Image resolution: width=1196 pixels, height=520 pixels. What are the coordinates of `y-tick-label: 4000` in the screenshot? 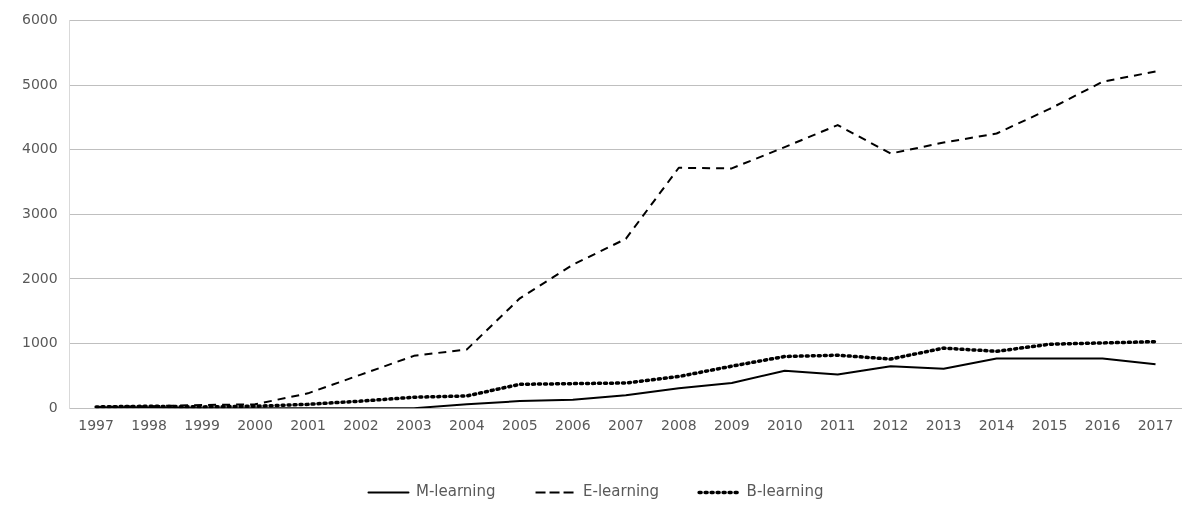 It's located at (39, 148).